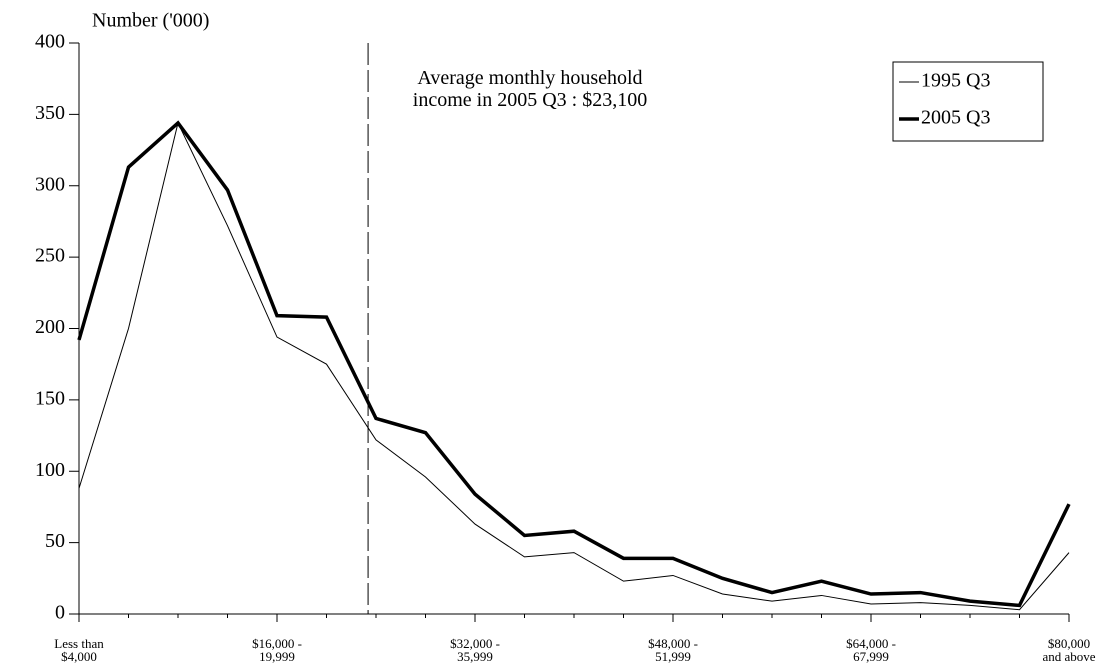 This screenshot has height=670, width=1107. What do you see at coordinates (955, 81) in the screenshot?
I see `legend-label: 1995 Q3` at bounding box center [955, 81].